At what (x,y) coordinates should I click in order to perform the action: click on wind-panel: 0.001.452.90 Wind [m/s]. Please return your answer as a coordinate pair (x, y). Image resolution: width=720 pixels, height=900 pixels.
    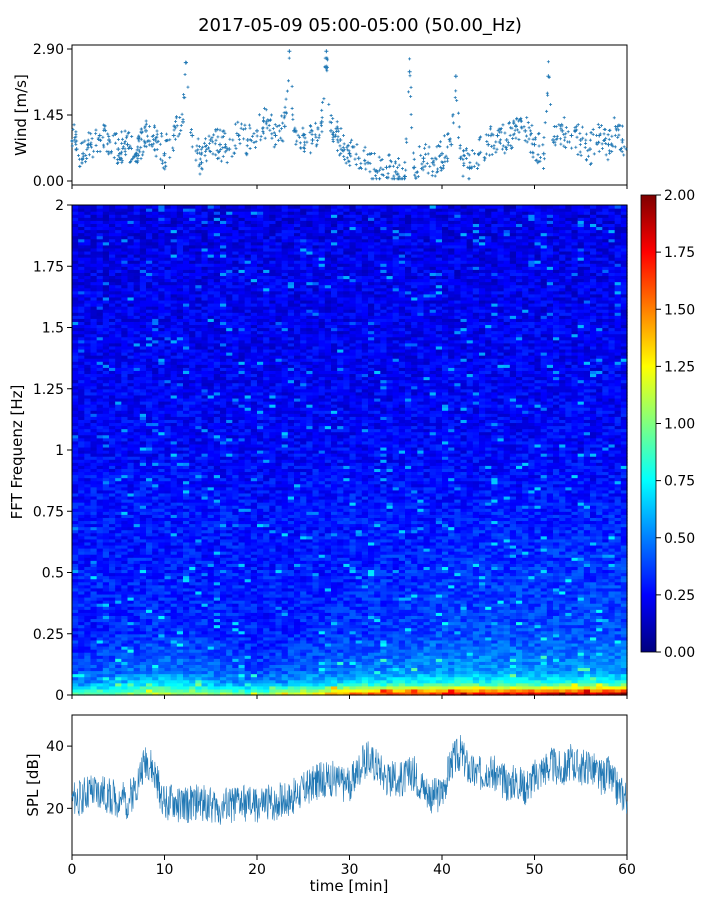
    Looking at the image, I should click on (320, 116).